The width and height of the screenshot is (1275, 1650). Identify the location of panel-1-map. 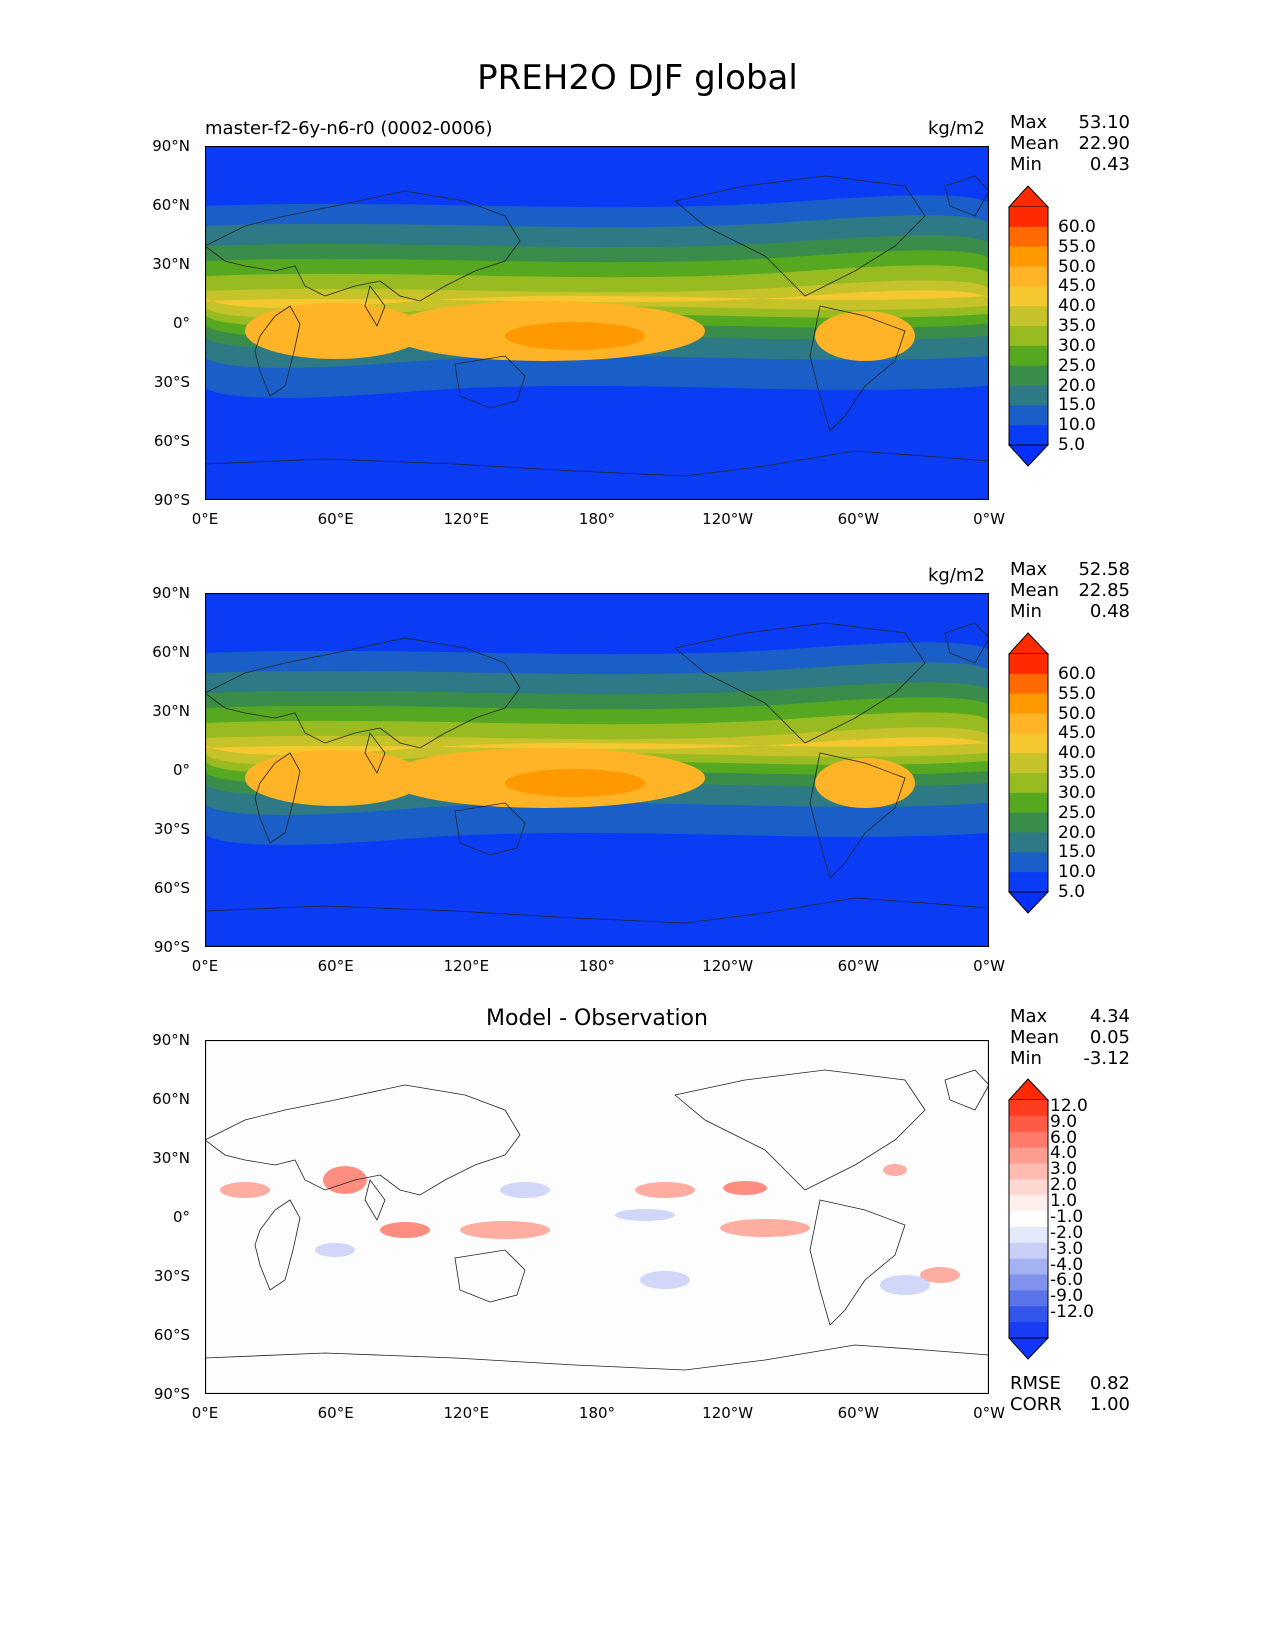
(597, 323).